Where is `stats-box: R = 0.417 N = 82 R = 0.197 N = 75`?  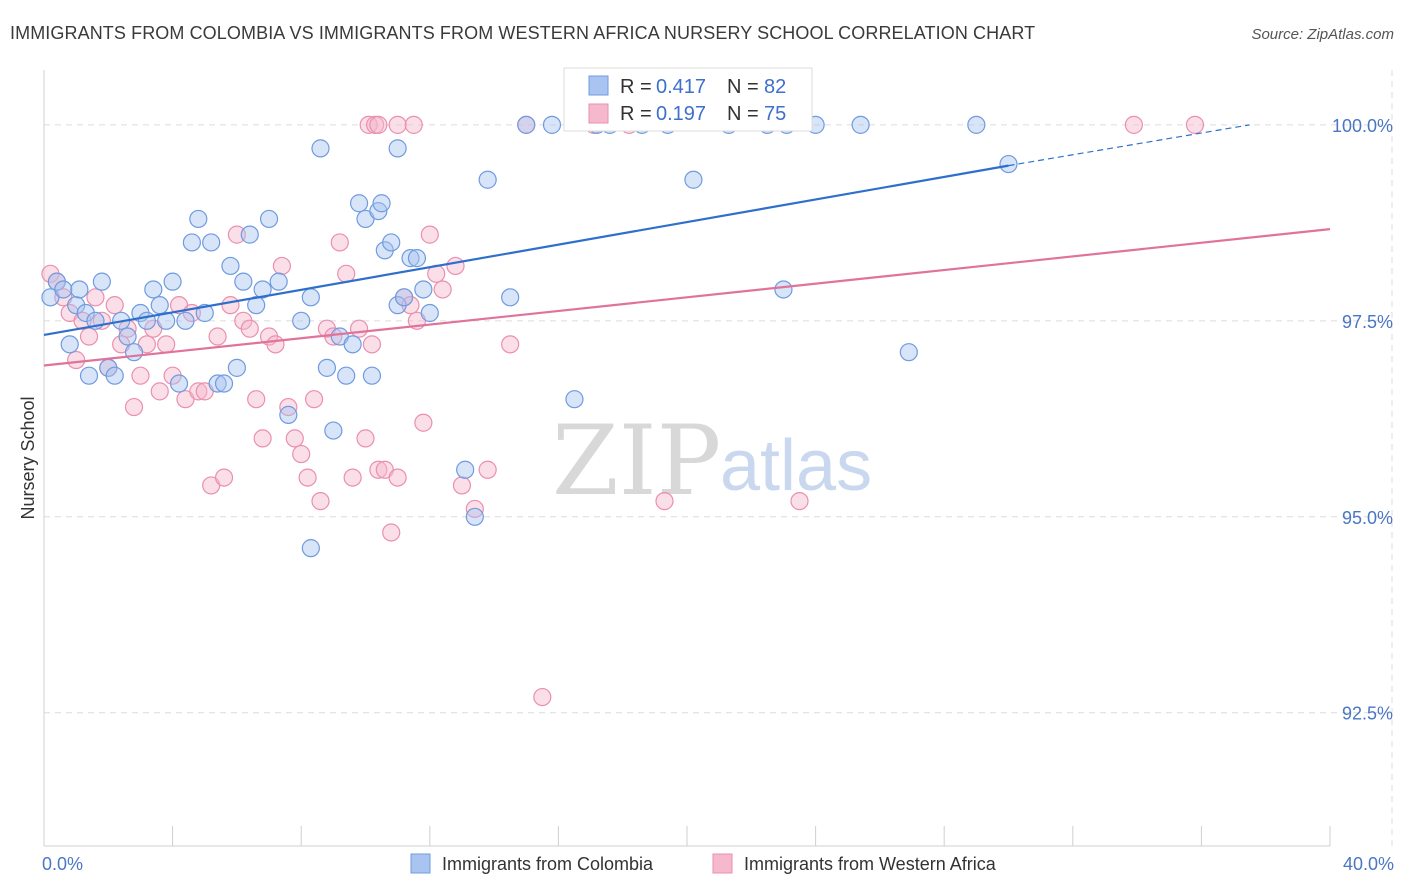 stats-box: R = 0.417 N = 82 R = 0.197 N = 75 is located at coordinates (688, 99).